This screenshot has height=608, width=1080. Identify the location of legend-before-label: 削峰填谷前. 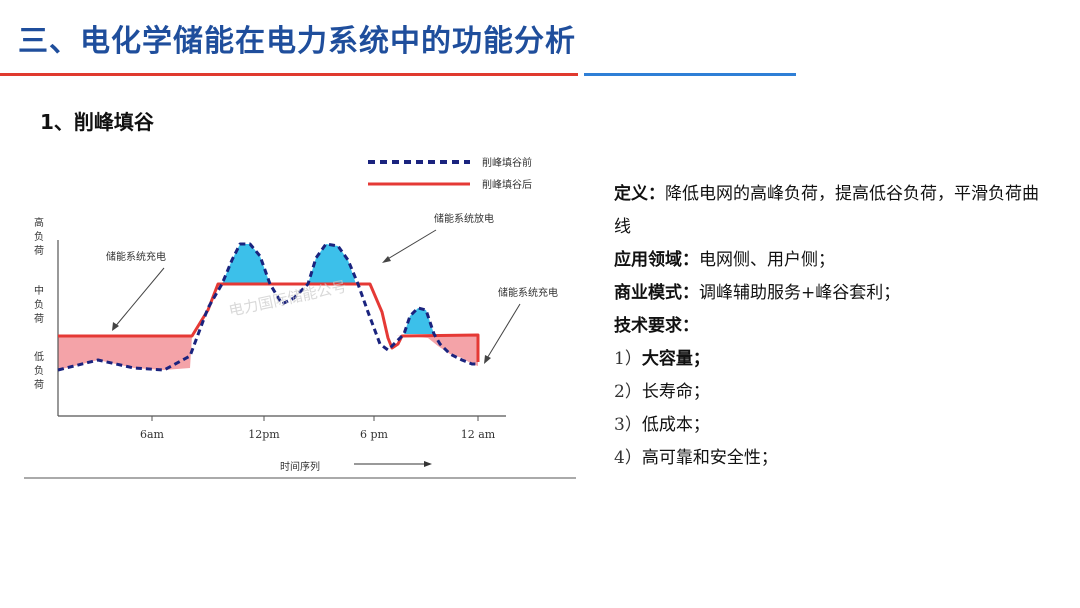
(507, 162).